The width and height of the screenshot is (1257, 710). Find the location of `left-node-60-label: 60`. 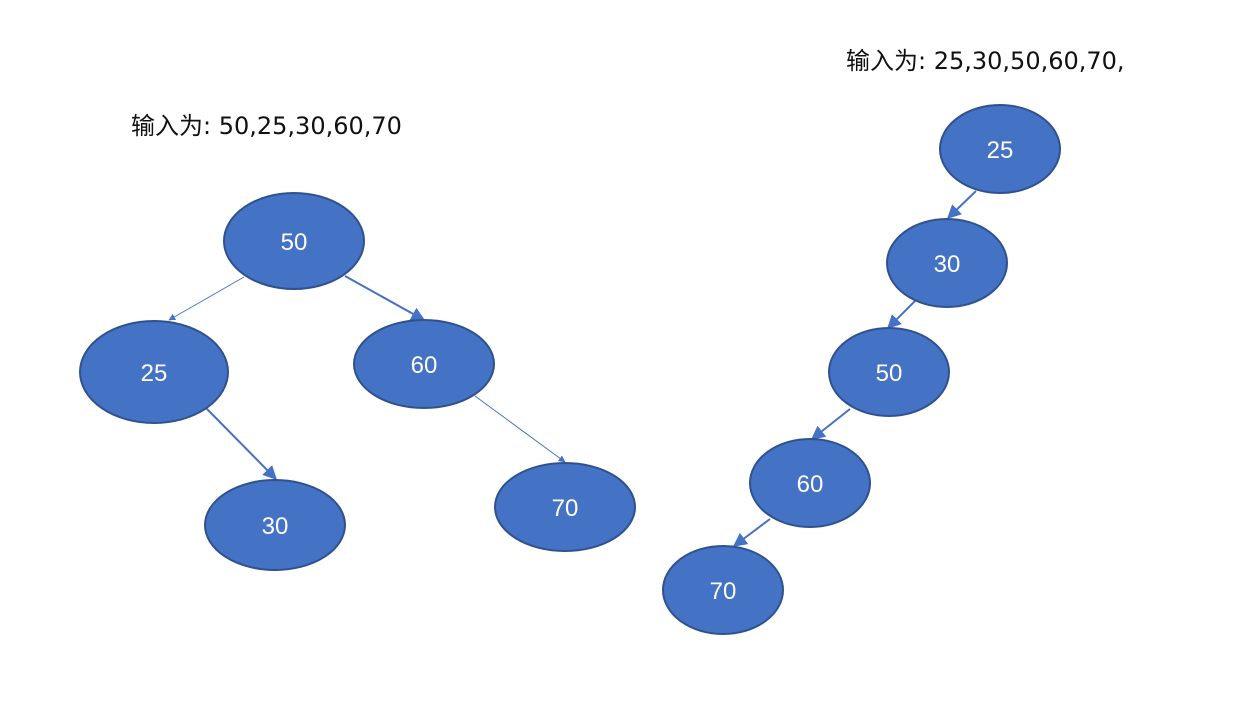

left-node-60-label: 60 is located at coordinates (424, 365).